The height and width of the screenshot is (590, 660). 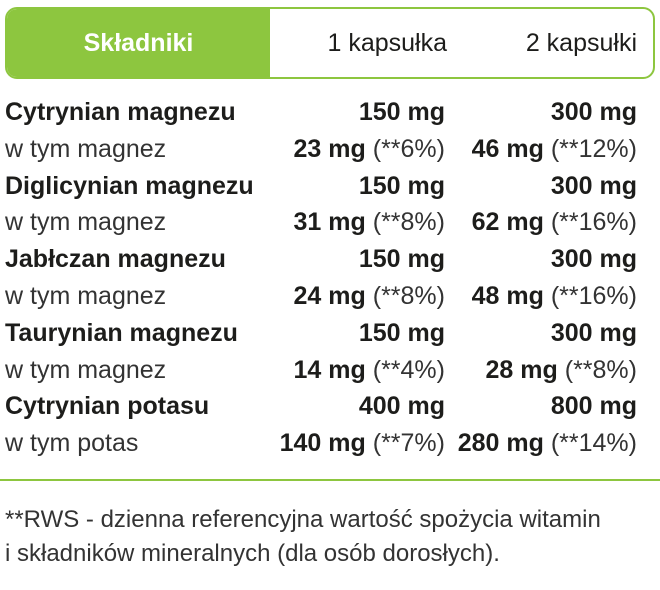 What do you see at coordinates (547, 443) in the screenshot?
I see `cell: 280 mg (**14%)` at bounding box center [547, 443].